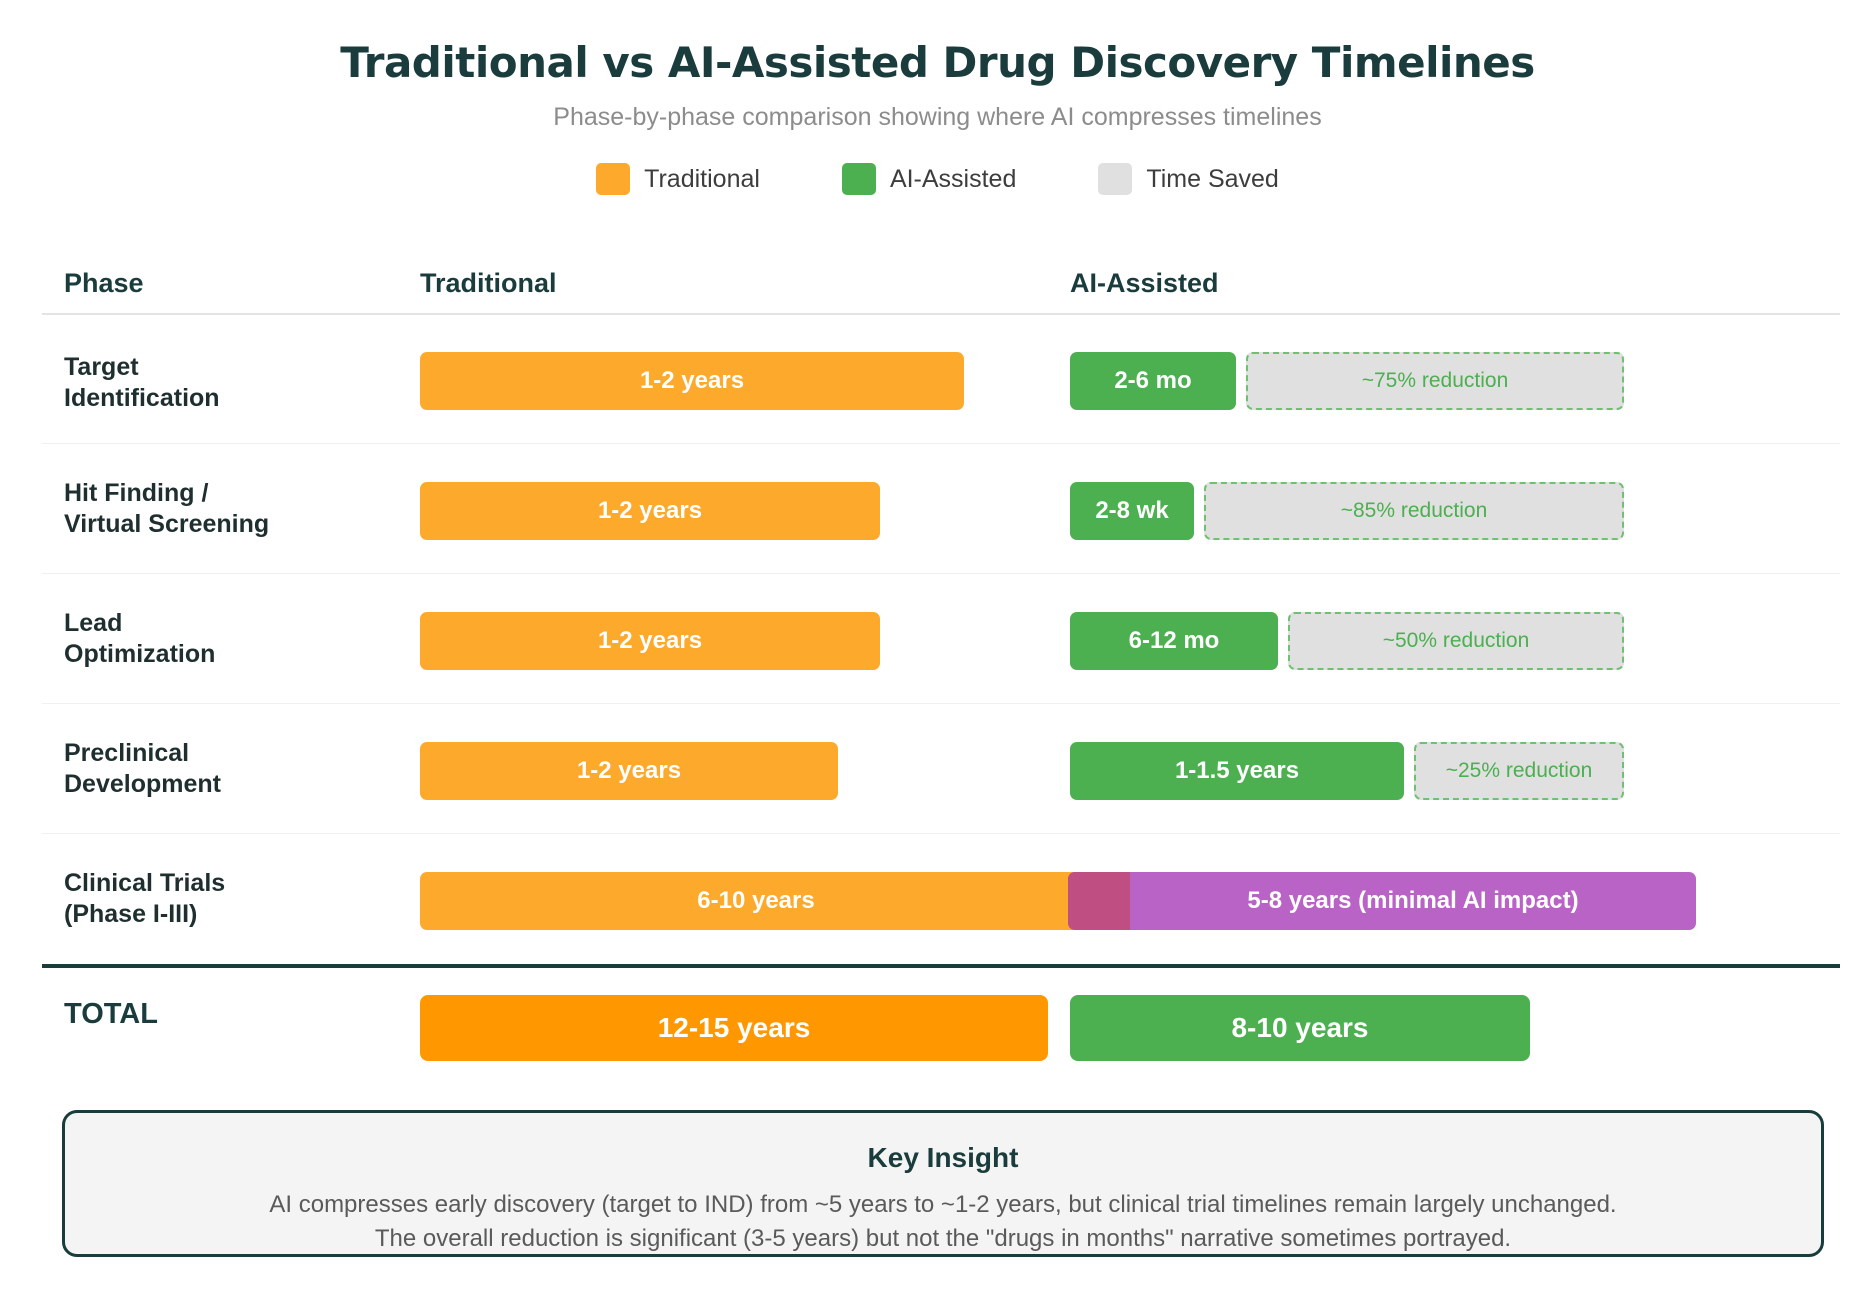 The width and height of the screenshot is (1875, 1292). I want to click on column-header-phase: Phase, so click(104, 283).